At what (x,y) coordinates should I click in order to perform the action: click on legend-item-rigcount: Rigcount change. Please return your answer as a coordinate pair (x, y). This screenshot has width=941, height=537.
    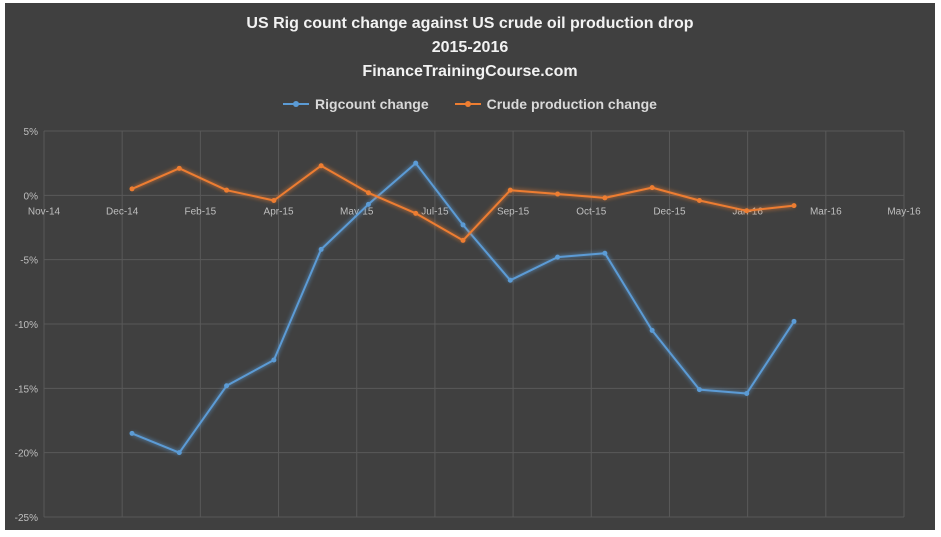
    Looking at the image, I should click on (356, 104).